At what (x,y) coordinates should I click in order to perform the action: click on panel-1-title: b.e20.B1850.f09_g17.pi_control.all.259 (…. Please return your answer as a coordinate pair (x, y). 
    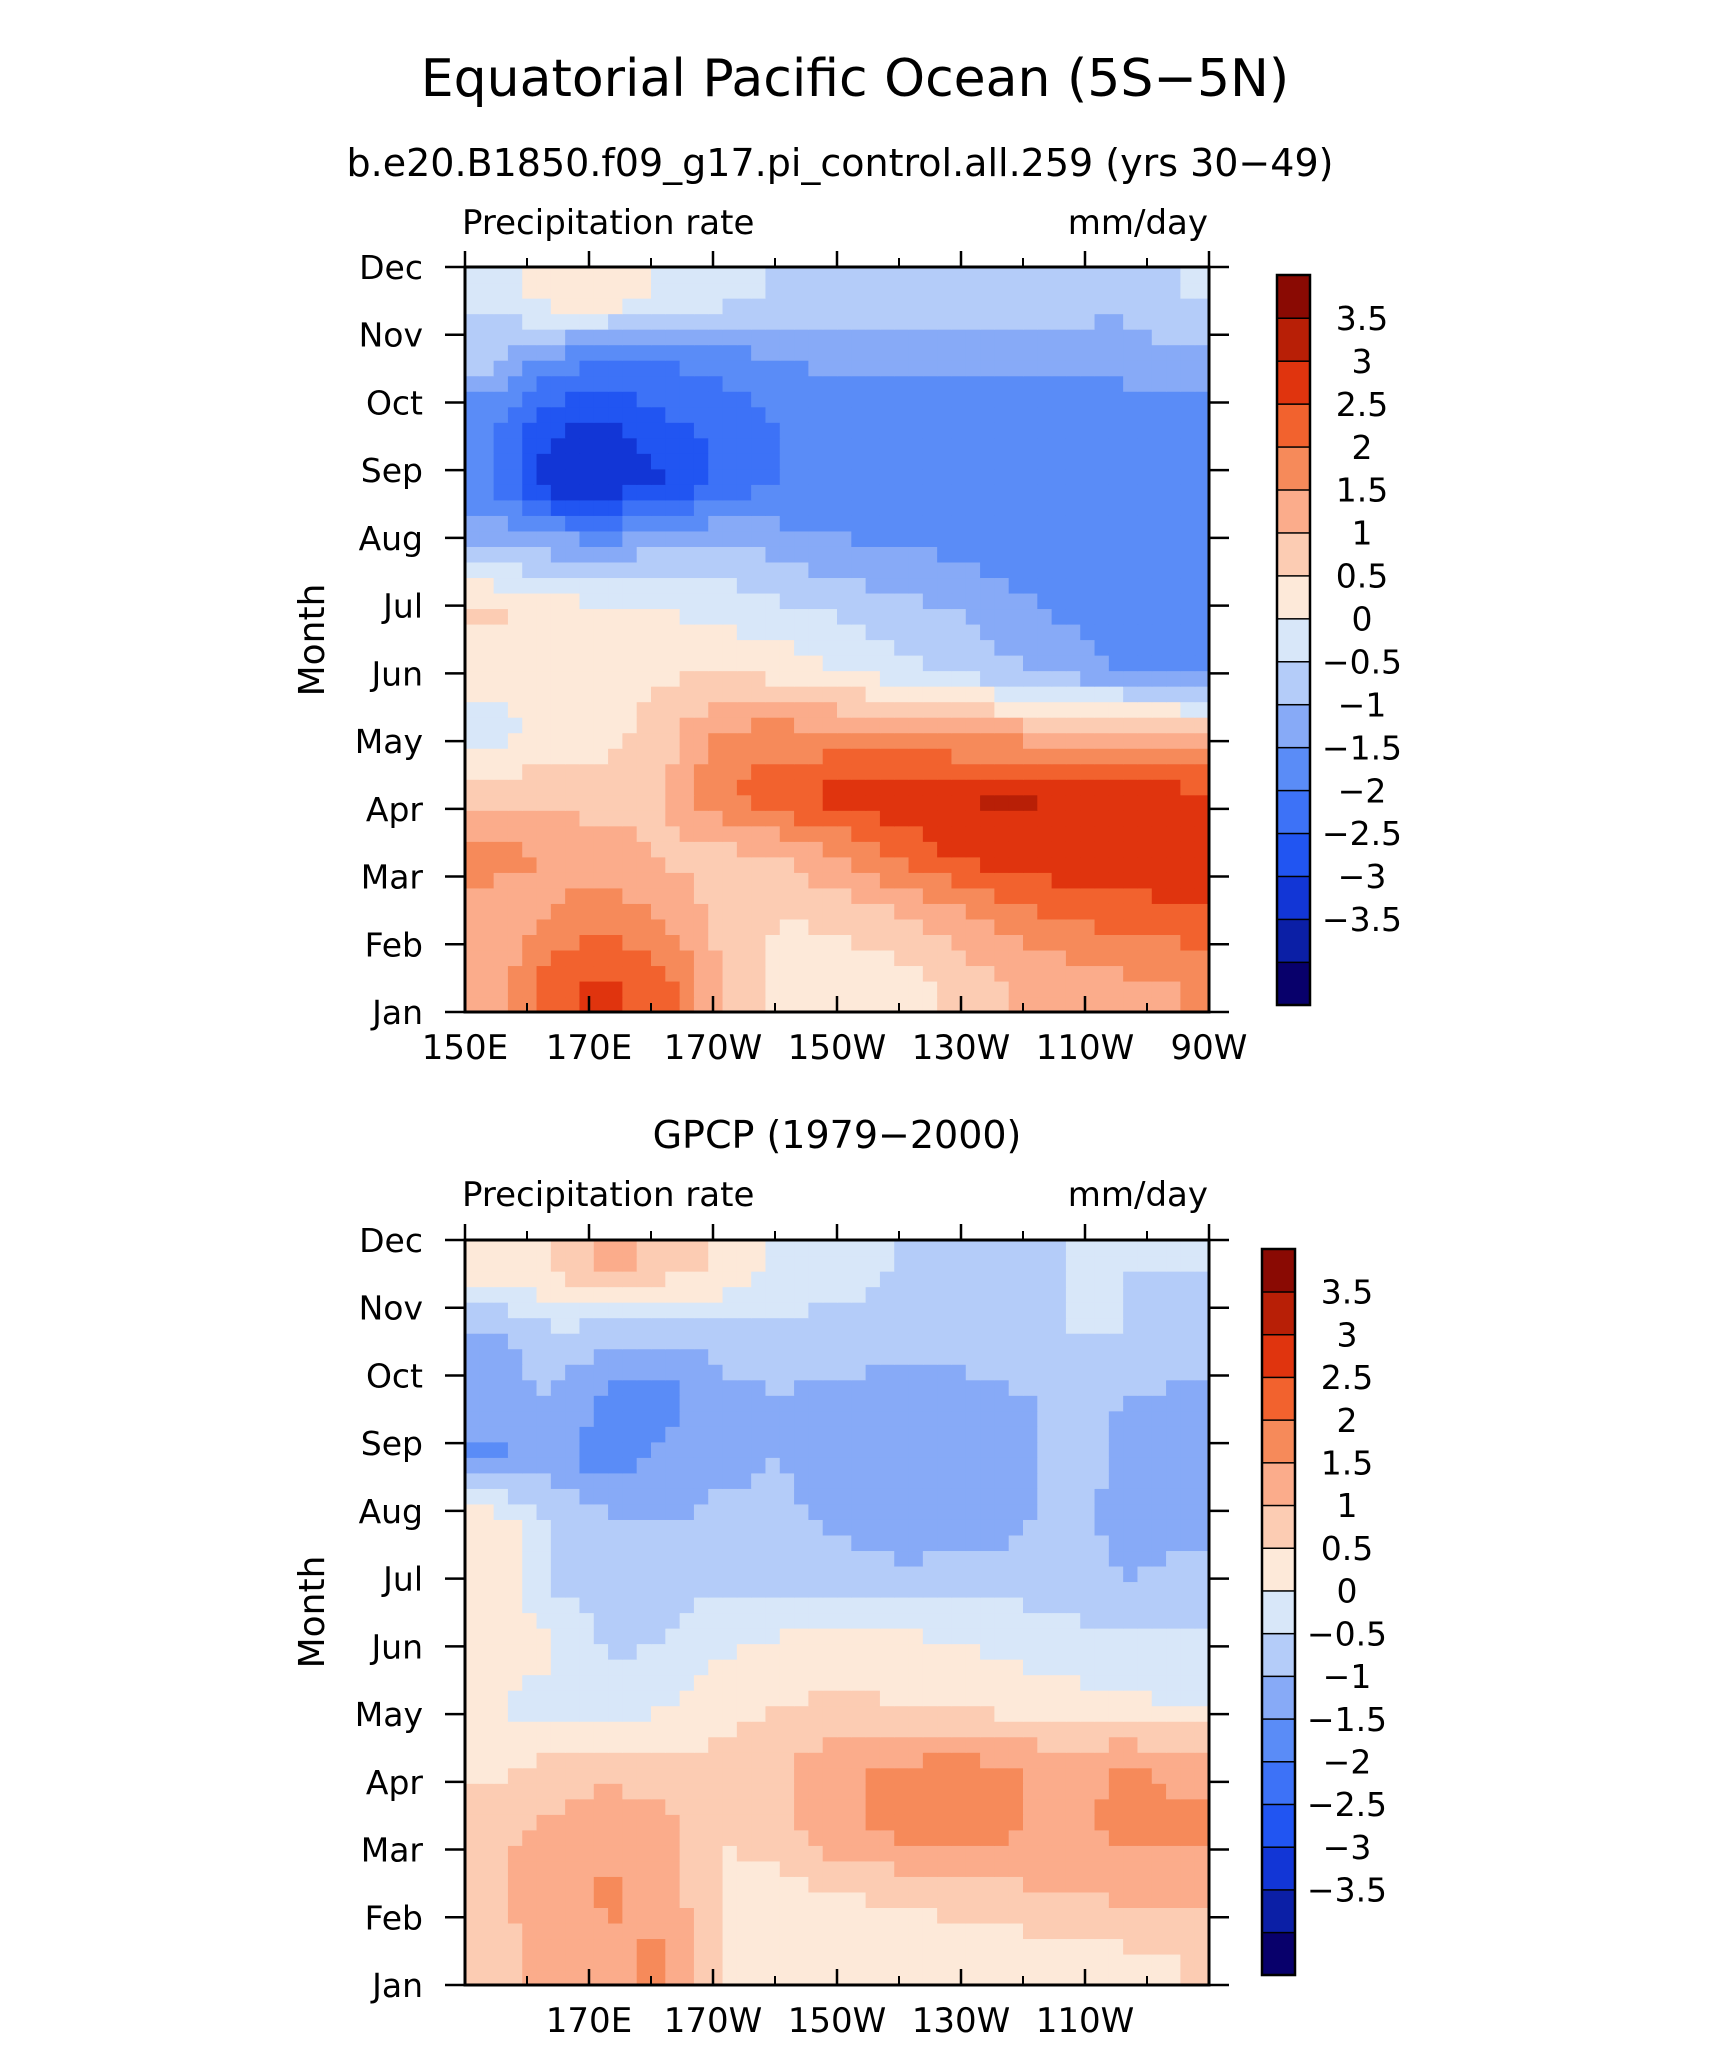
    Looking at the image, I should click on (840, 163).